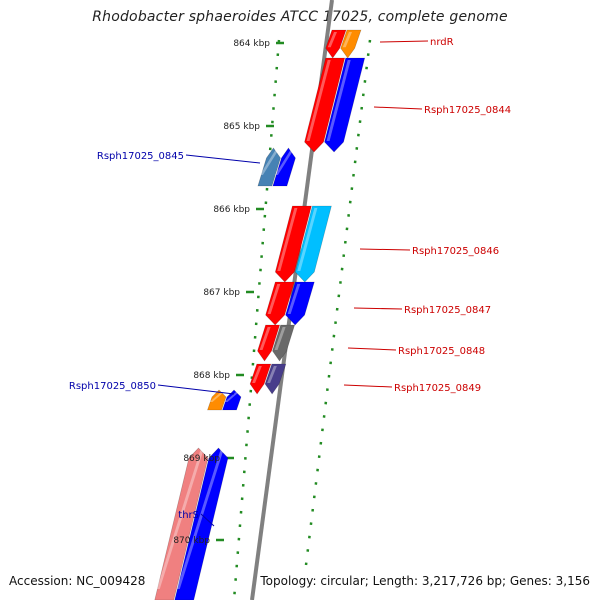 This screenshot has width=600, height=600. I want to click on accession-label: Accession: NC_009428, so click(77, 581).